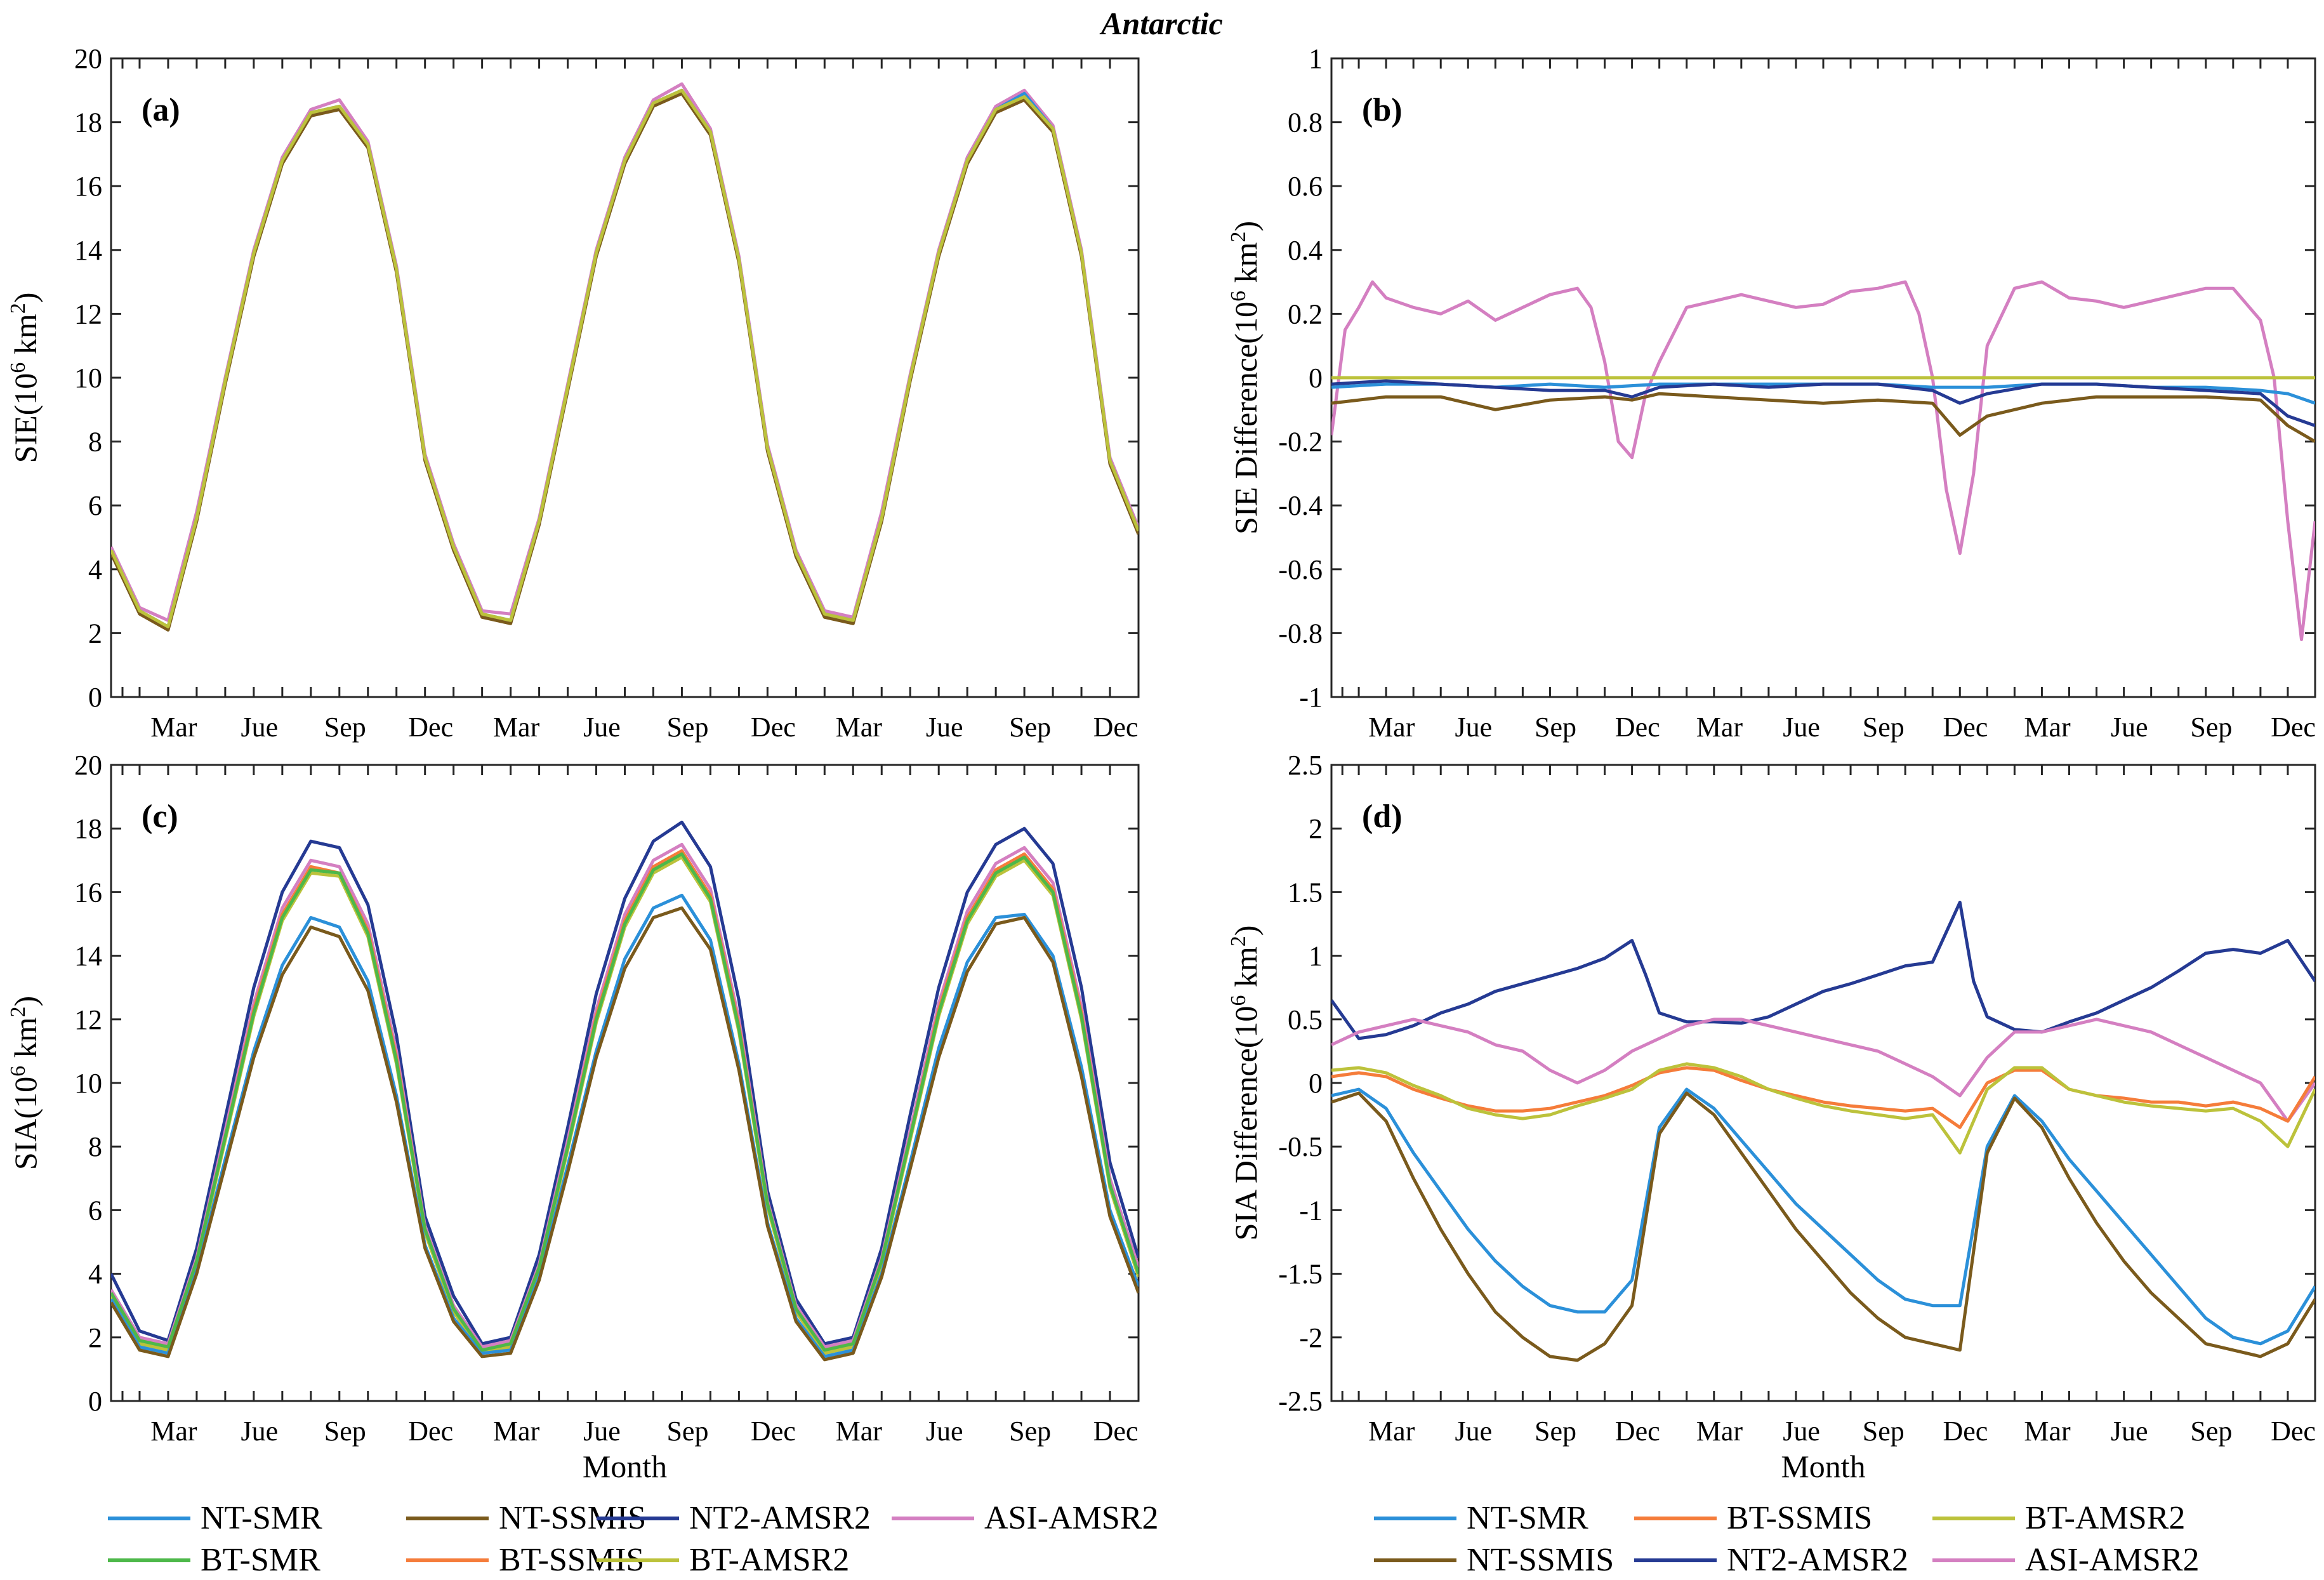 The height and width of the screenshot is (1580, 2324). What do you see at coordinates (1540, 1560) in the screenshot?
I see `legend-label: NT-SSMIS` at bounding box center [1540, 1560].